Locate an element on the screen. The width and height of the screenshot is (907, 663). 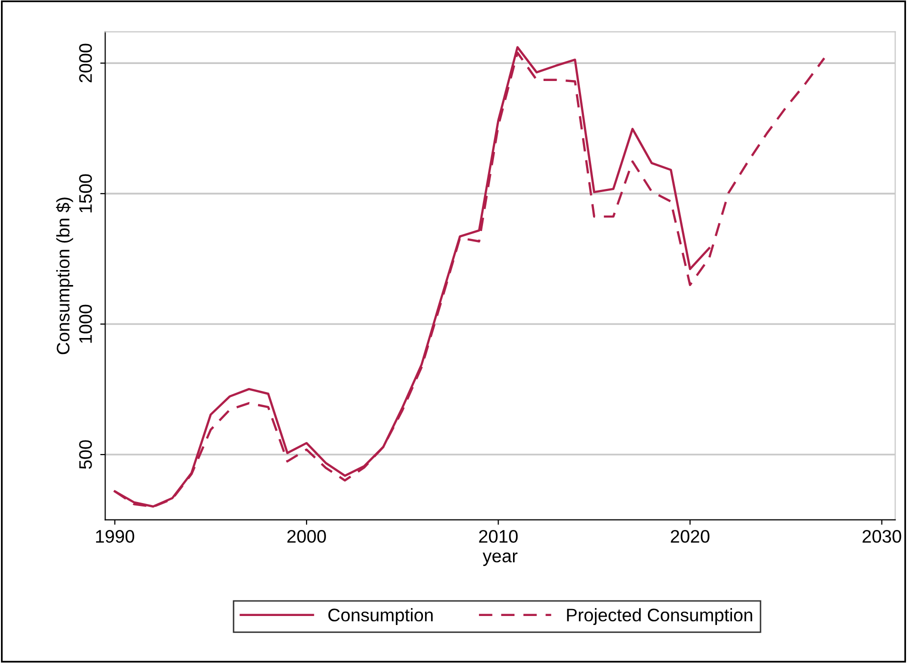
x-tick-label: 1990 is located at coordinates (115, 536).